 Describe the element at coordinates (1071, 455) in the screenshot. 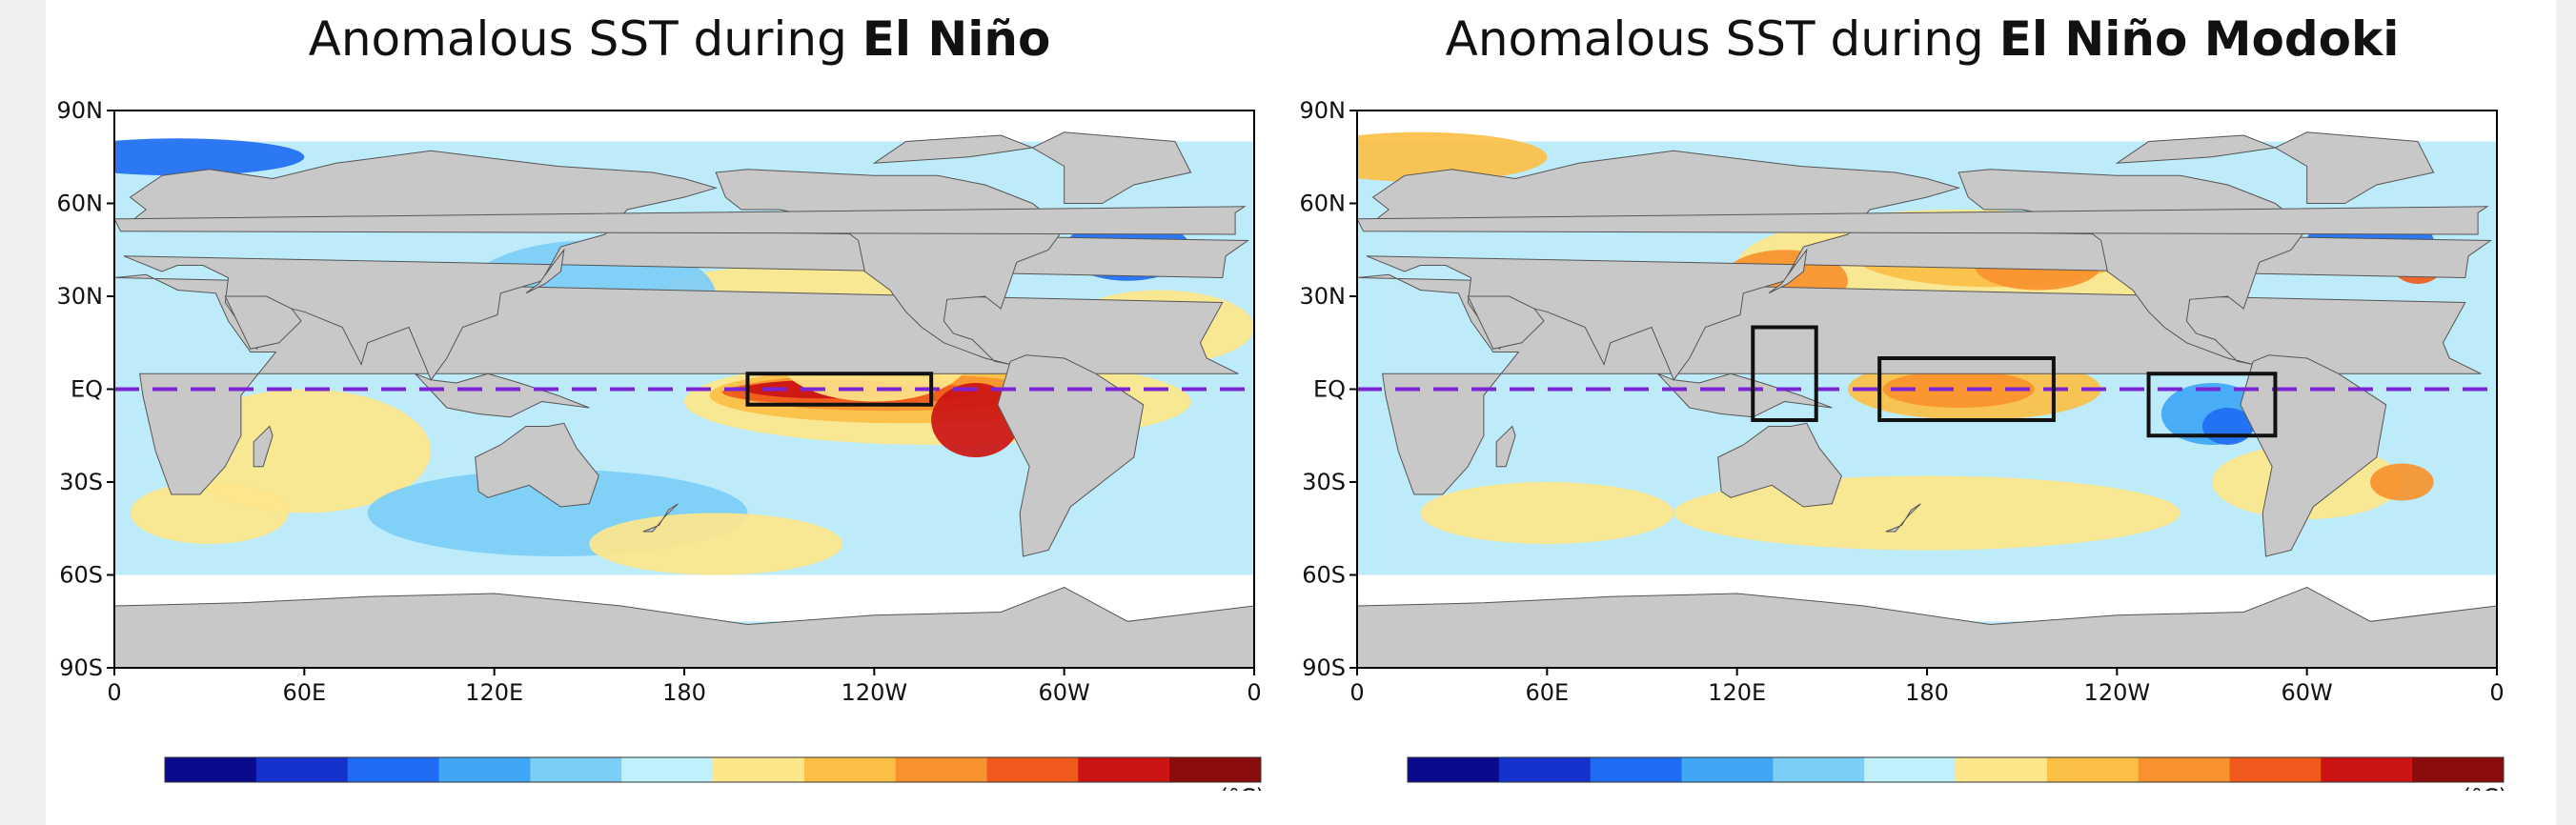

I see `land-samerica` at that location.